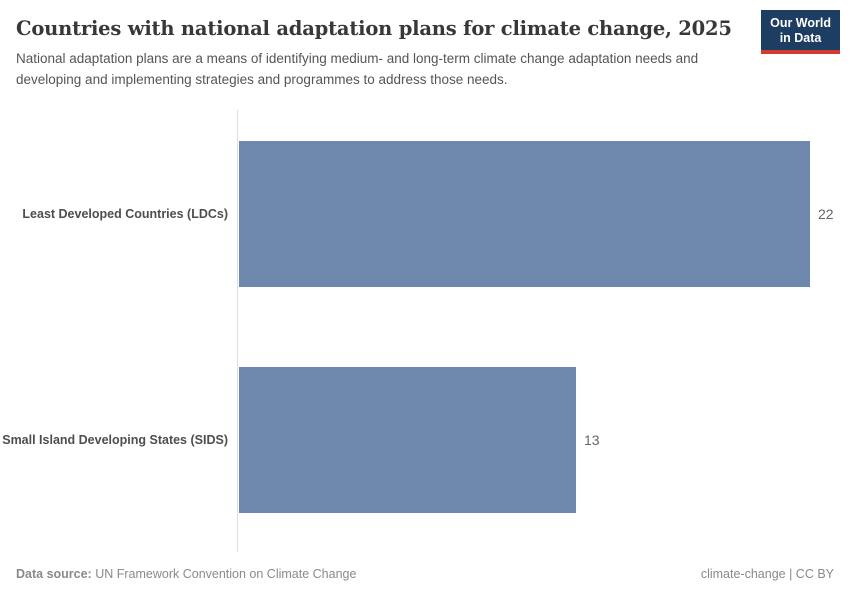 The width and height of the screenshot is (850, 600). Describe the element at coordinates (800, 38) in the screenshot. I see `owid-logo-line2: in Data` at that location.